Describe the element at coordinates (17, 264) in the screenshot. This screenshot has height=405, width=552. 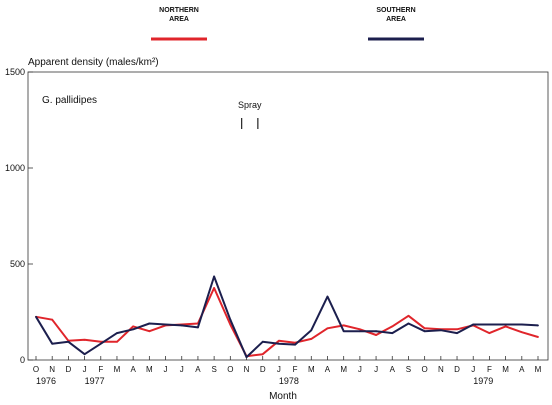
I see `y-tick-label: 500` at that location.